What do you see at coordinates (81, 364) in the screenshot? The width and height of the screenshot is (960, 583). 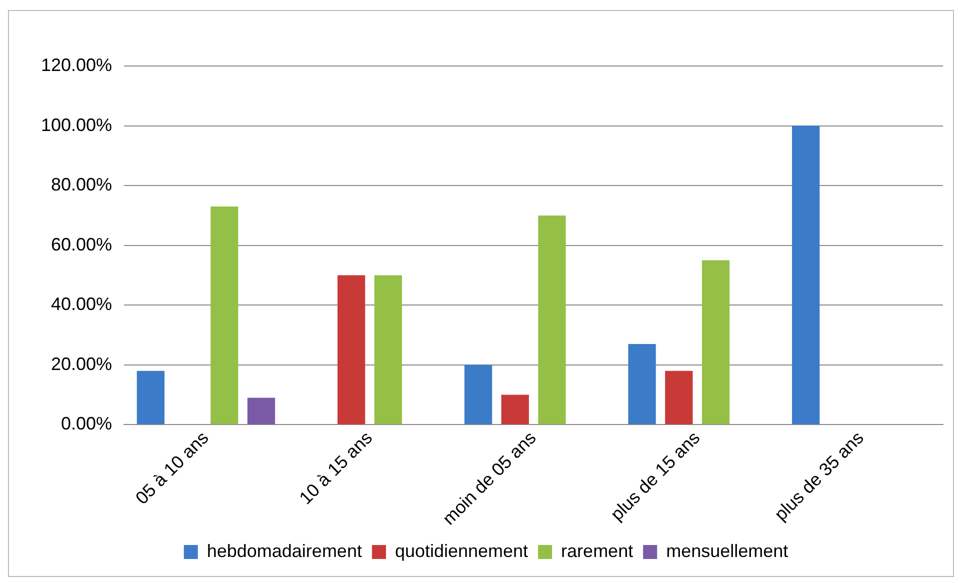 I see `y-tick-label: 20.00%` at bounding box center [81, 364].